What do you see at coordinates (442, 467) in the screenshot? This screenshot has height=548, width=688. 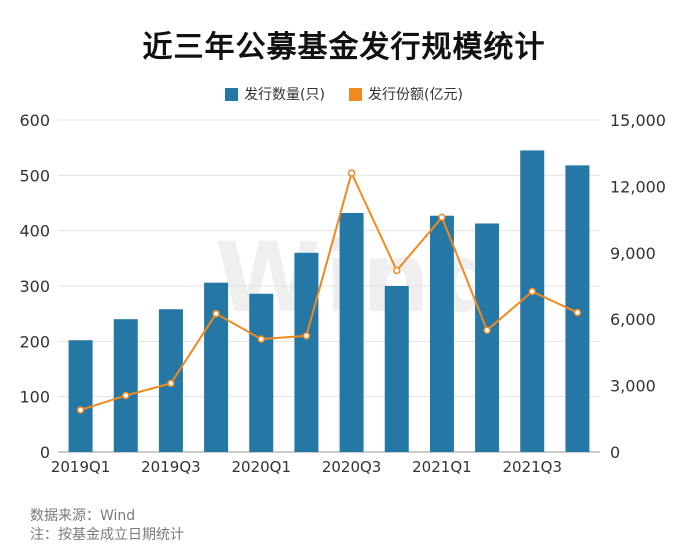 I see `x-tick-label: 2021Q1` at bounding box center [442, 467].